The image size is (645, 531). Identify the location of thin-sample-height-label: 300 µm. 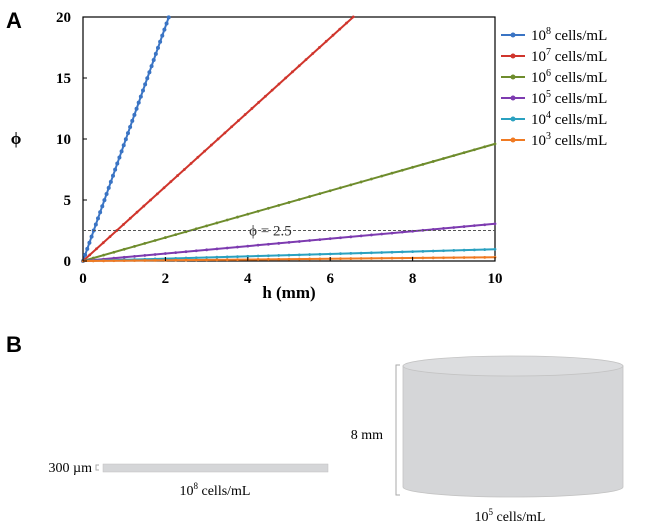
(71, 468).